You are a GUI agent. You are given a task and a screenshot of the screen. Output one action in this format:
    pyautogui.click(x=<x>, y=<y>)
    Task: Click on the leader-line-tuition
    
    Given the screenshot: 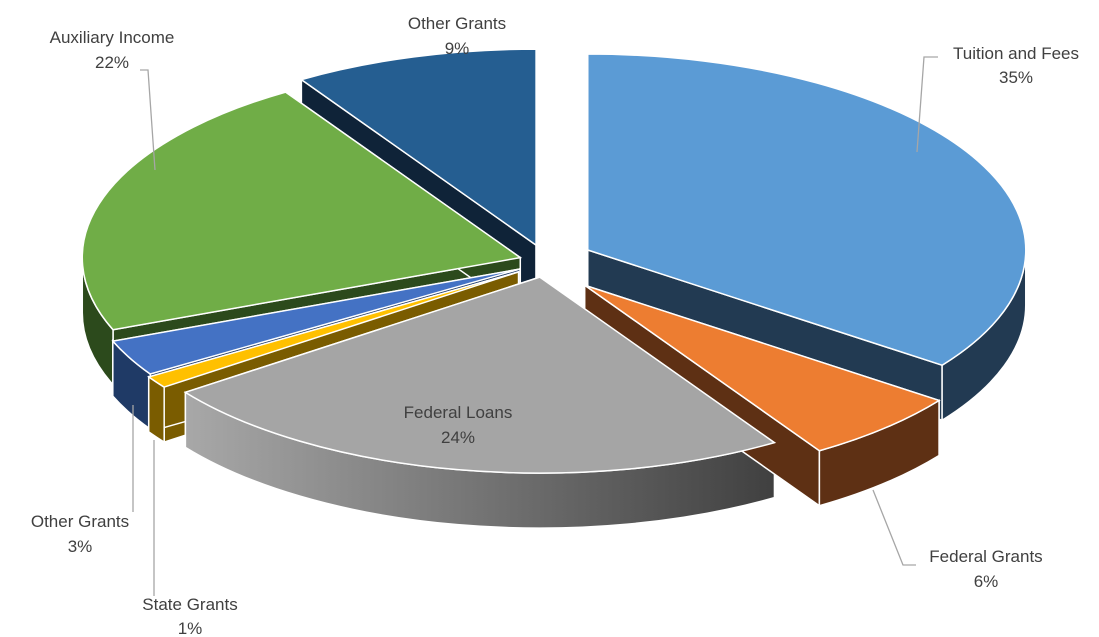 What is the action you would take?
    pyautogui.click(x=927, y=104)
    